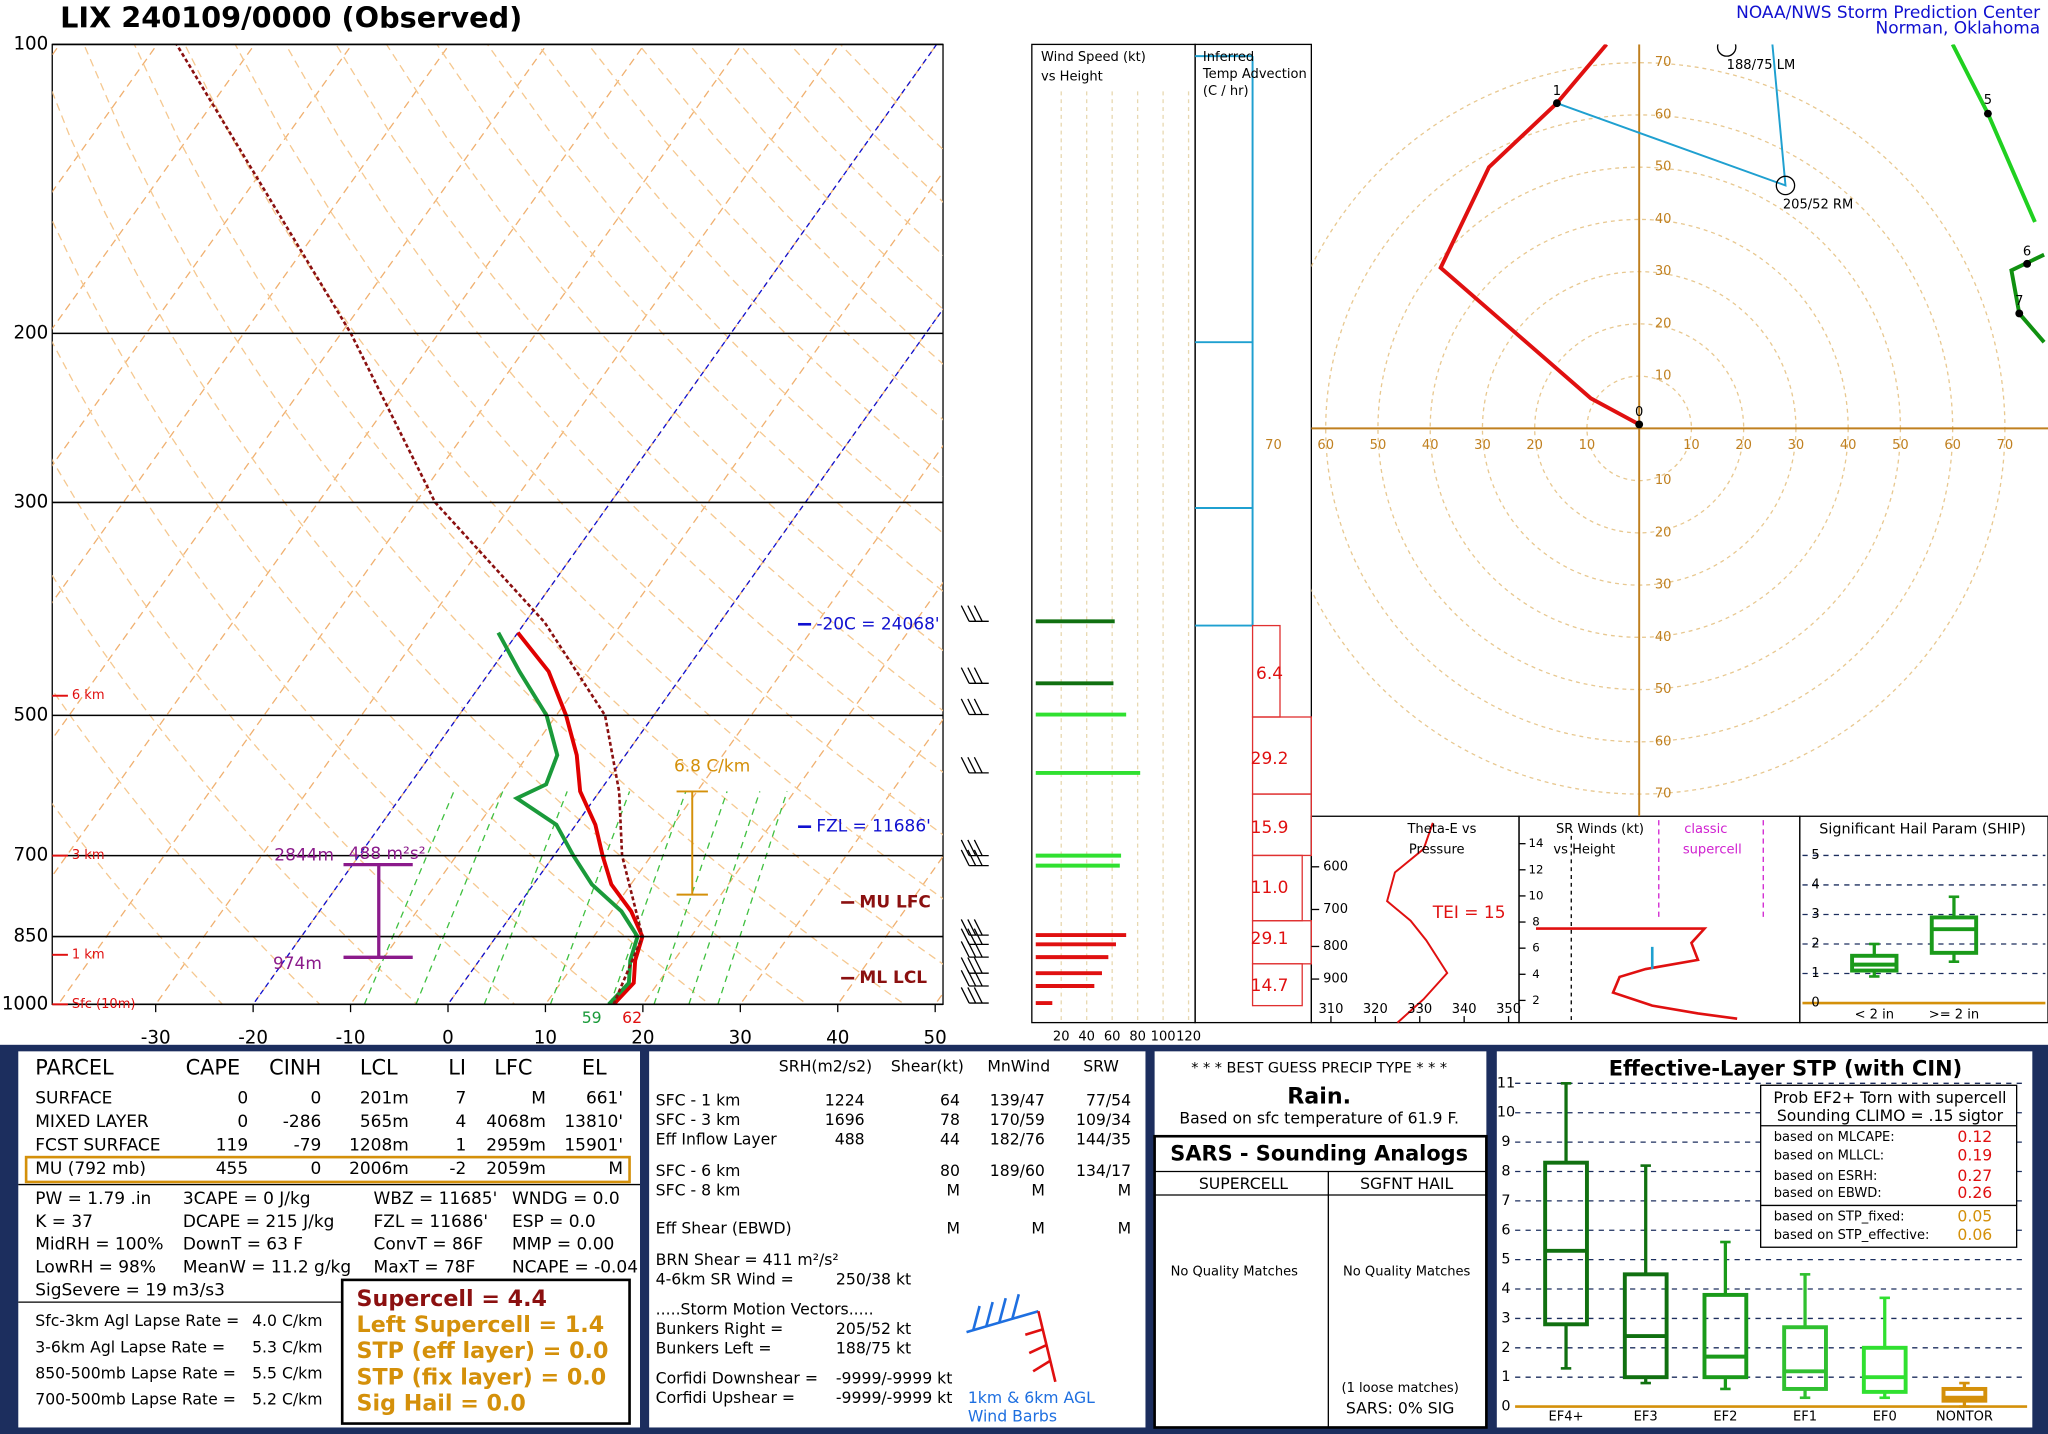 The height and width of the screenshot is (1434, 2048). Describe the element at coordinates (135, 1372) in the screenshot. I see `lapse-label: 850-500mb Lapse Rate =` at that location.